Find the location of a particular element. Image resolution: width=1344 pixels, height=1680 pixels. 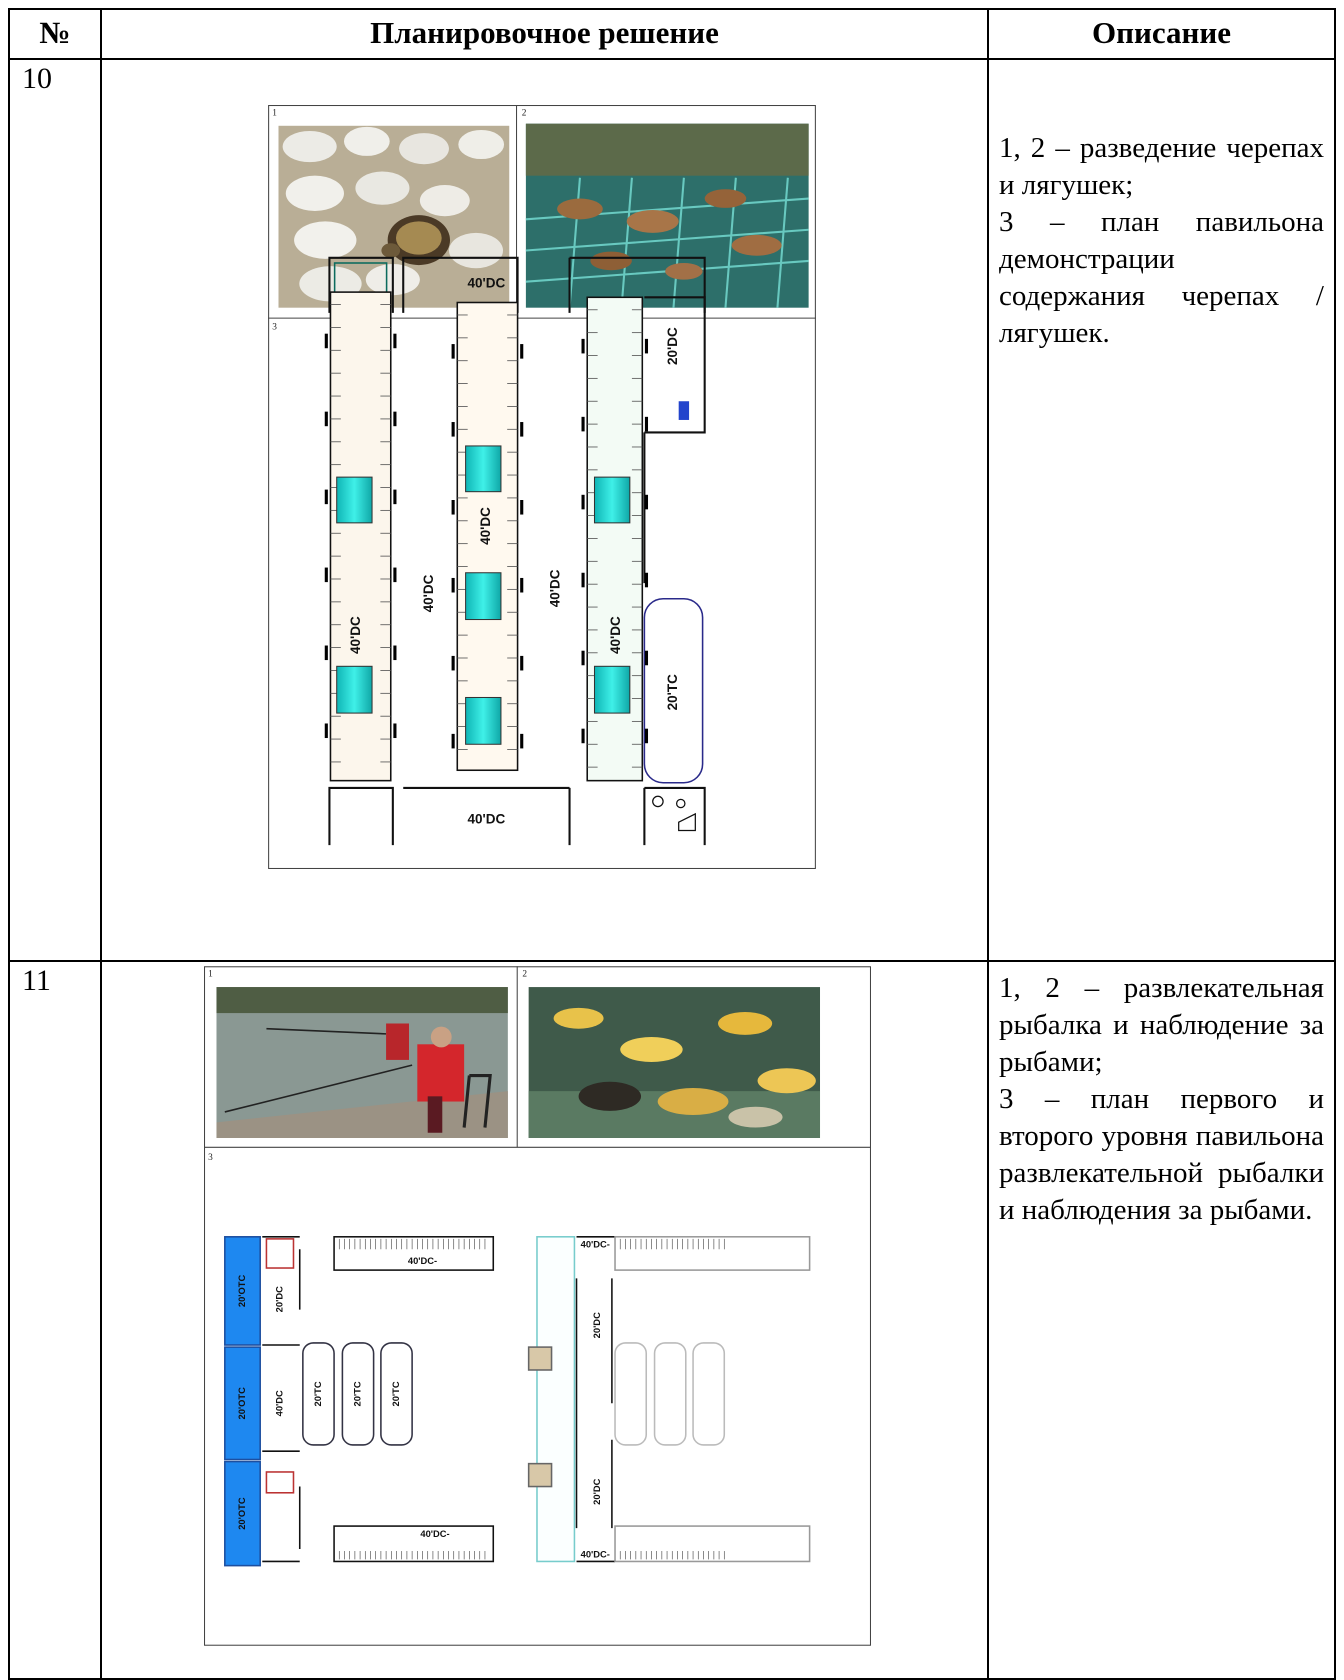

floor-plan is located at coordinates (517, 1401).